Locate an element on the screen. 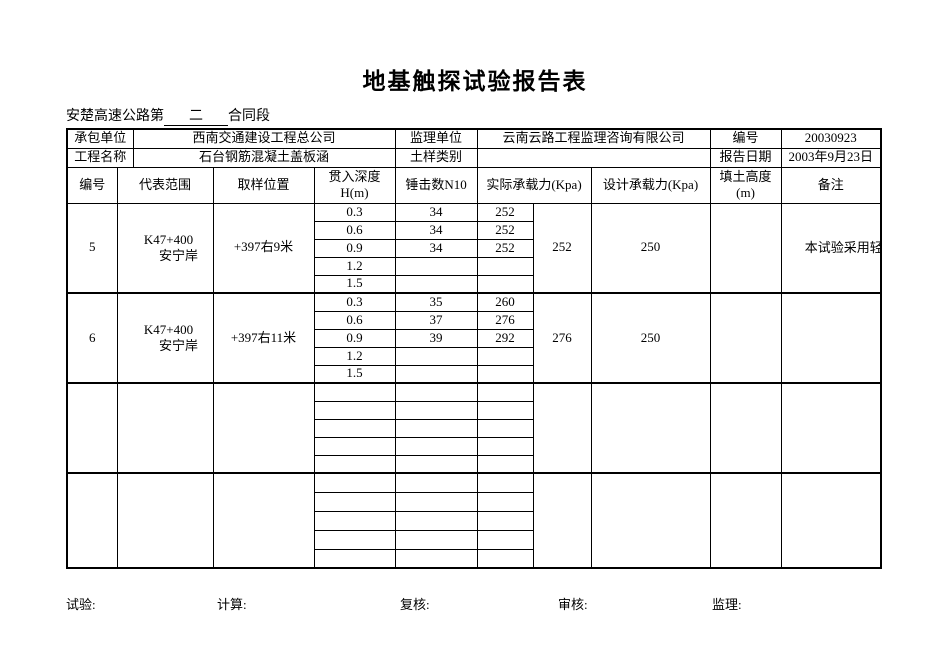 This screenshot has height=672, width=950. cell-hammer: 39 is located at coordinates (436, 338).